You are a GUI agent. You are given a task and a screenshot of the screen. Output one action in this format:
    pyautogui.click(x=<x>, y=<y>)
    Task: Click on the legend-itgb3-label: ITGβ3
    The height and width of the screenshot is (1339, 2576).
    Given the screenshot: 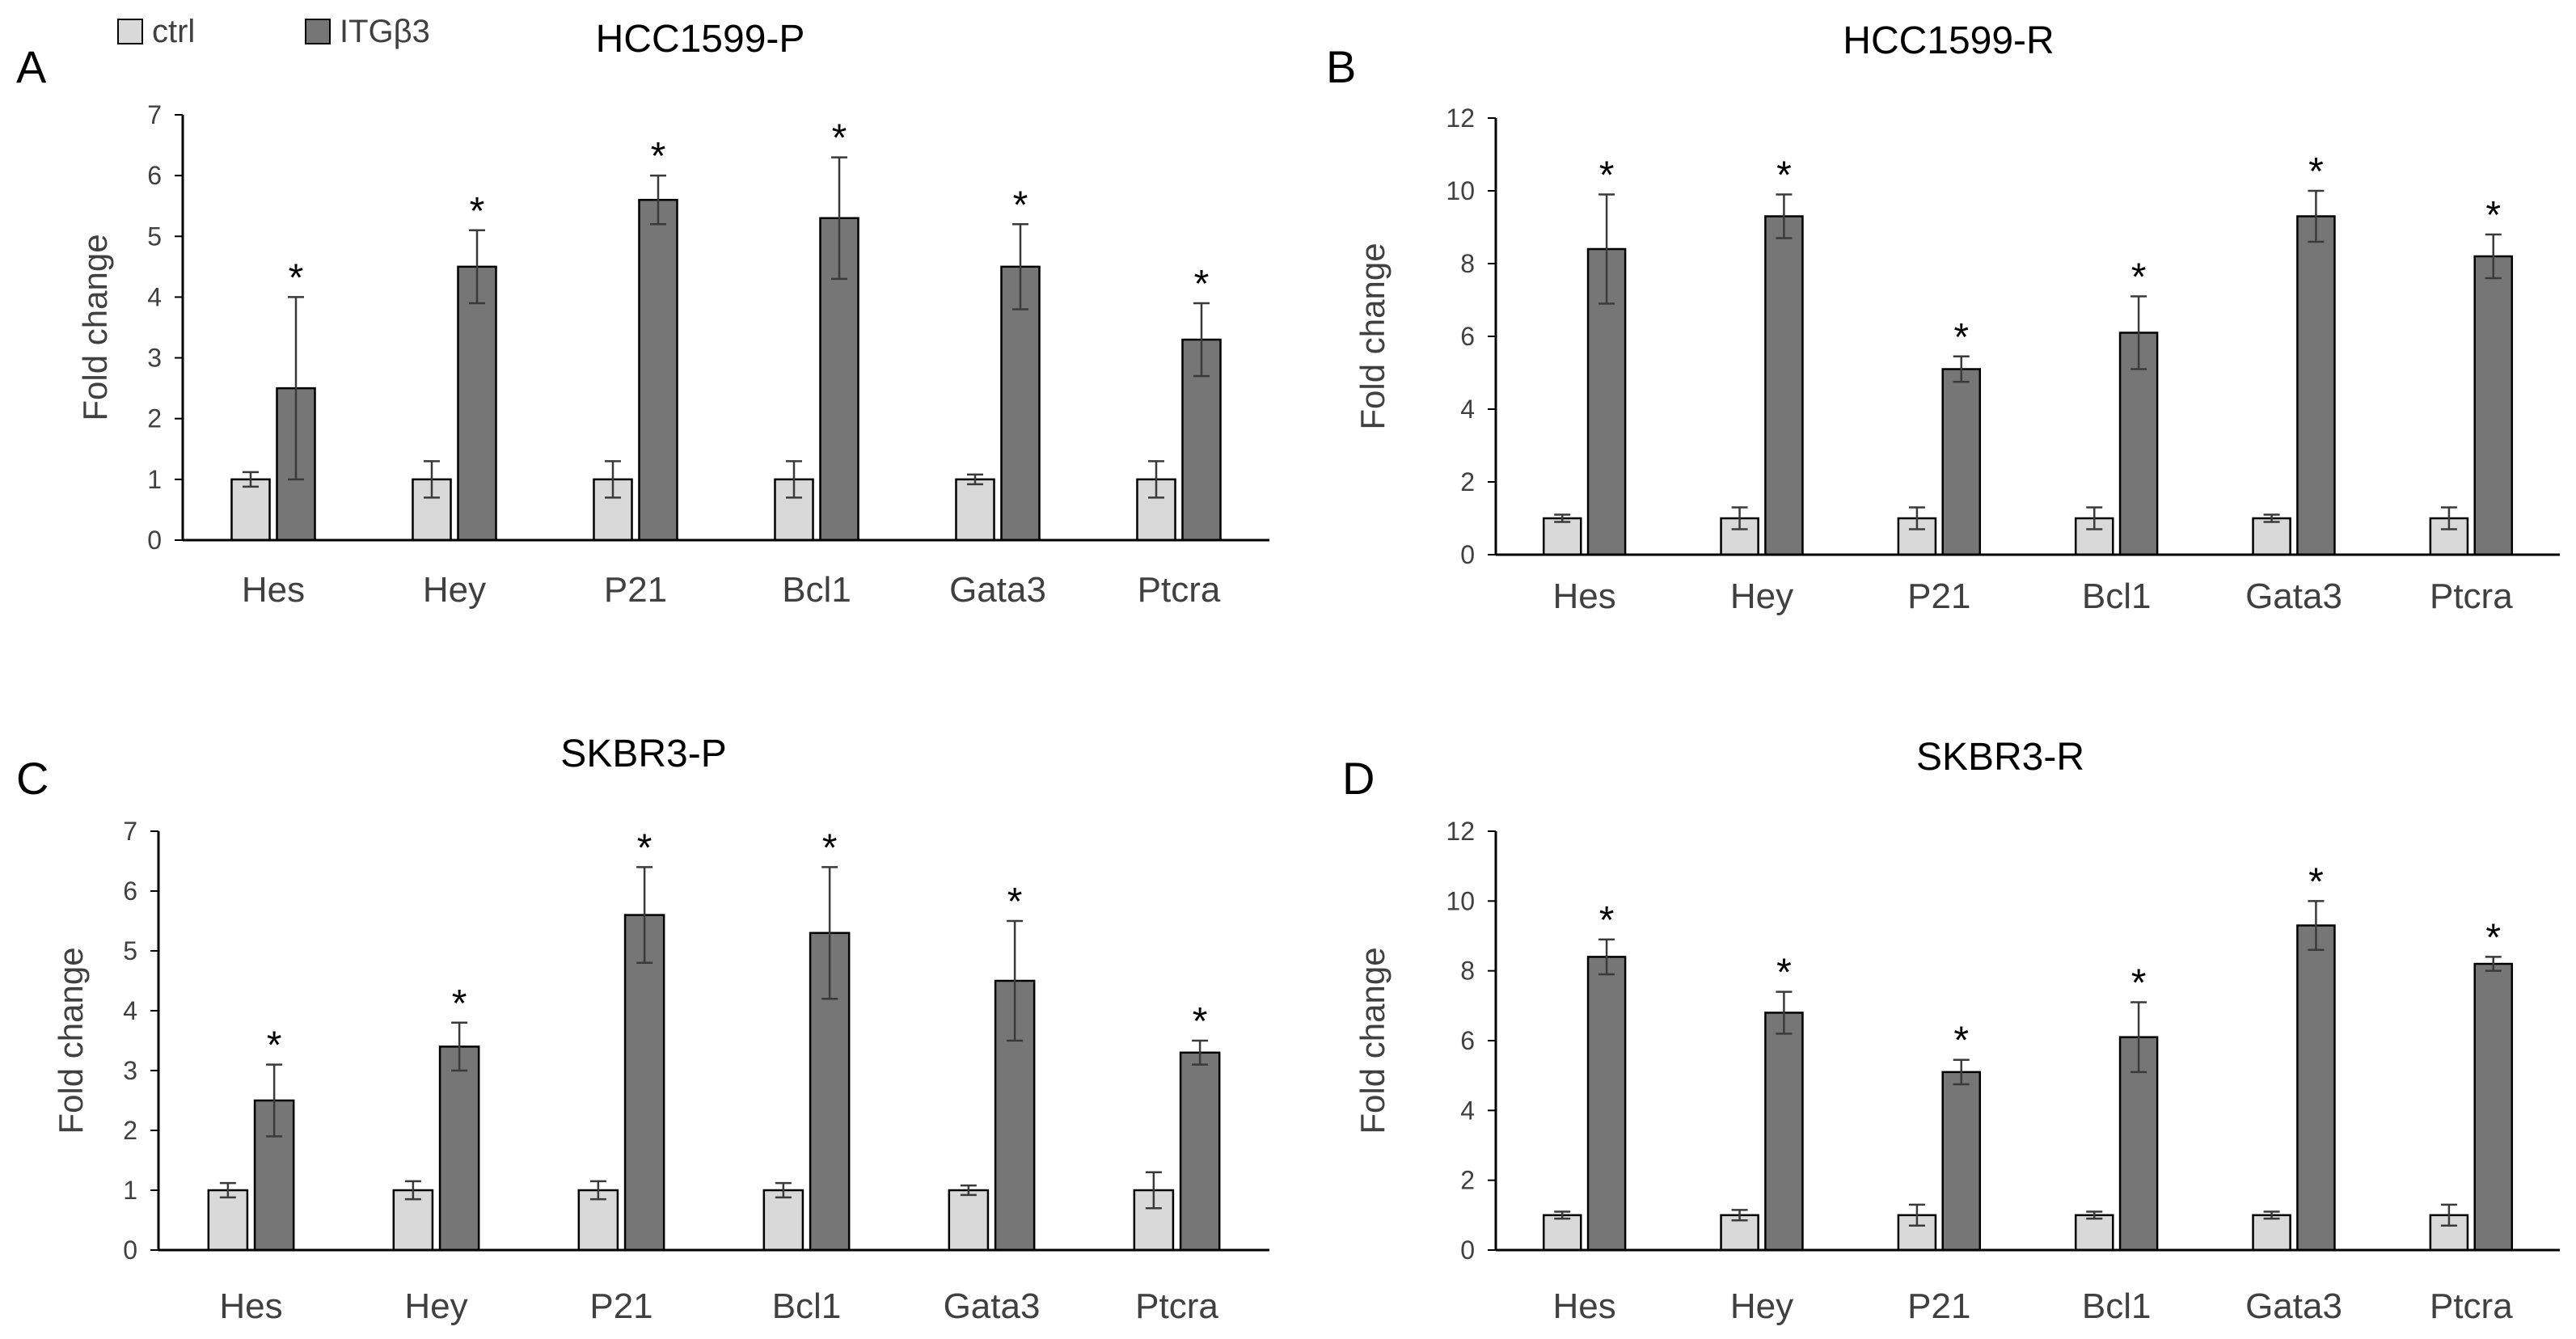 What is the action you would take?
    pyautogui.click(x=385, y=32)
    